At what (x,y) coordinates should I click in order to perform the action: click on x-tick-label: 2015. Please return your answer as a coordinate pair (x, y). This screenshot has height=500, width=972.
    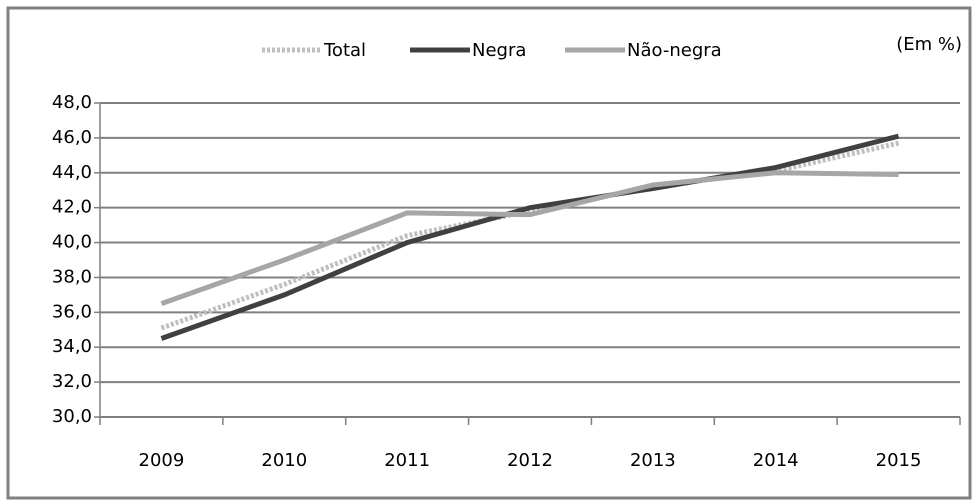
    Looking at the image, I should click on (899, 460).